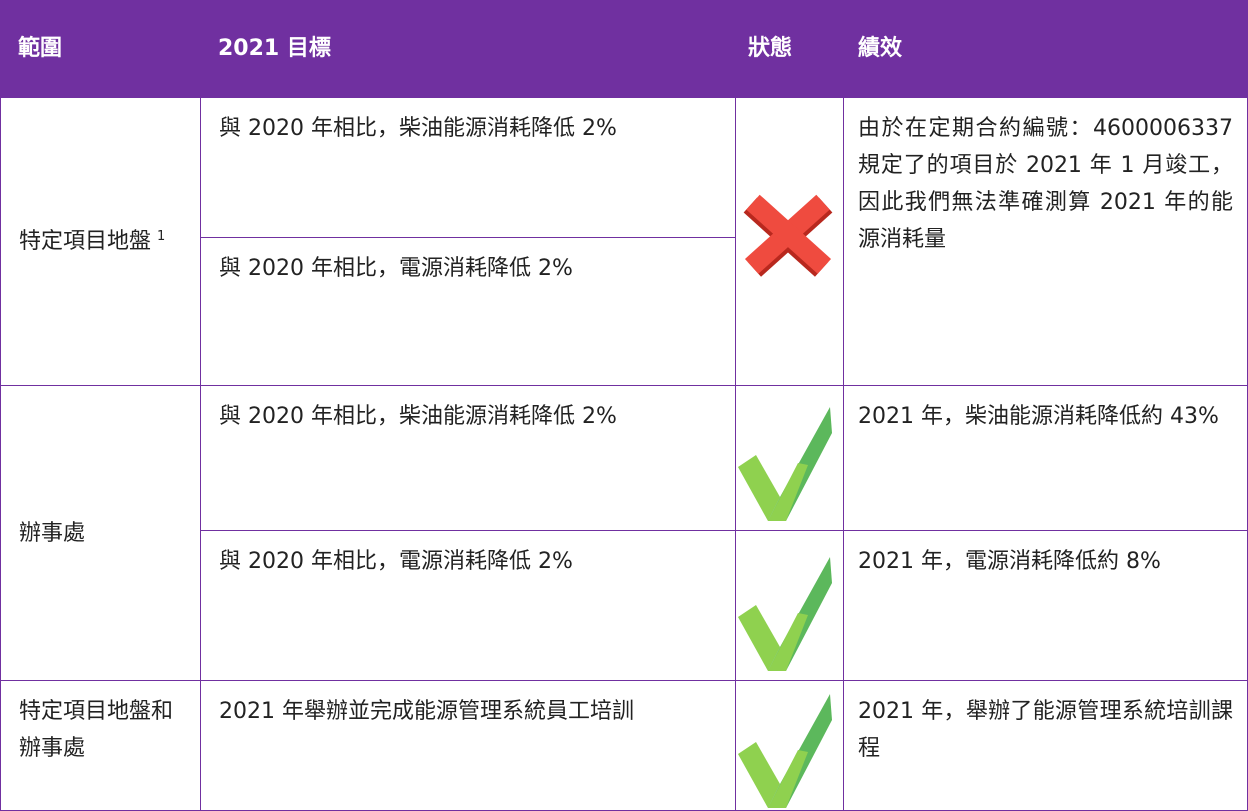 This screenshot has height=811, width=1248. I want to click on scope-cell: 特定項目地盤 1, so click(100, 241).